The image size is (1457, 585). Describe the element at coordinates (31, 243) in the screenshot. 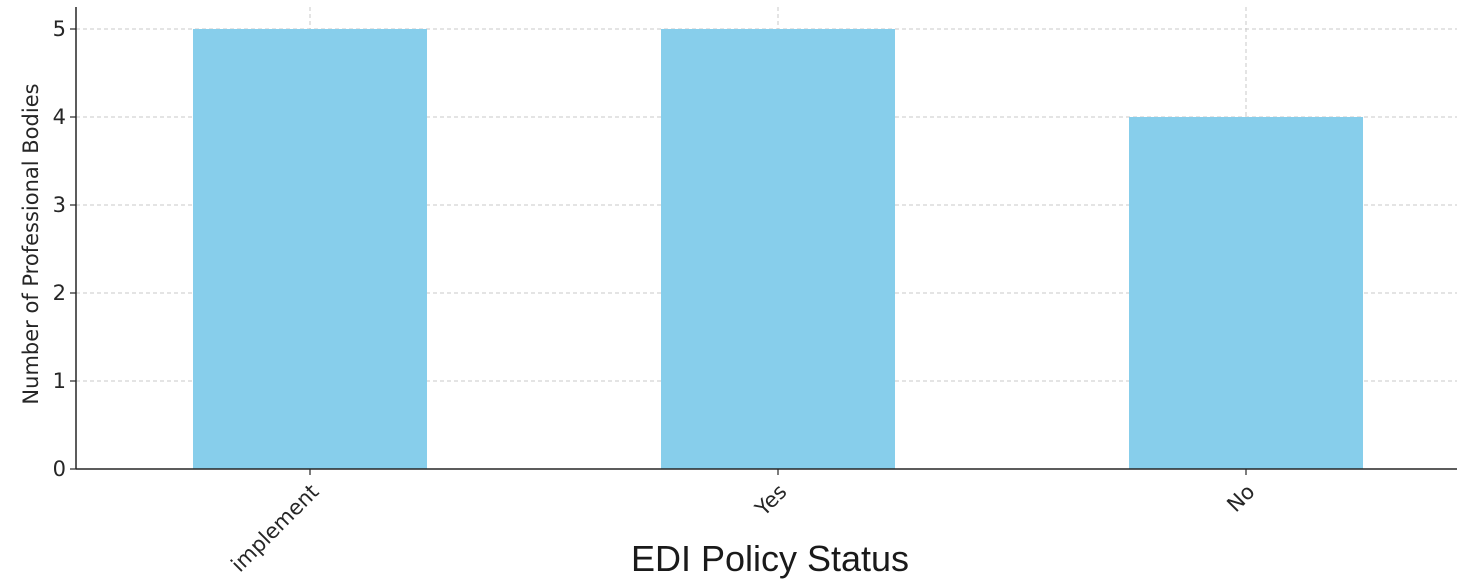

I see `y-axis-label: Number of Professional Bodies` at that location.